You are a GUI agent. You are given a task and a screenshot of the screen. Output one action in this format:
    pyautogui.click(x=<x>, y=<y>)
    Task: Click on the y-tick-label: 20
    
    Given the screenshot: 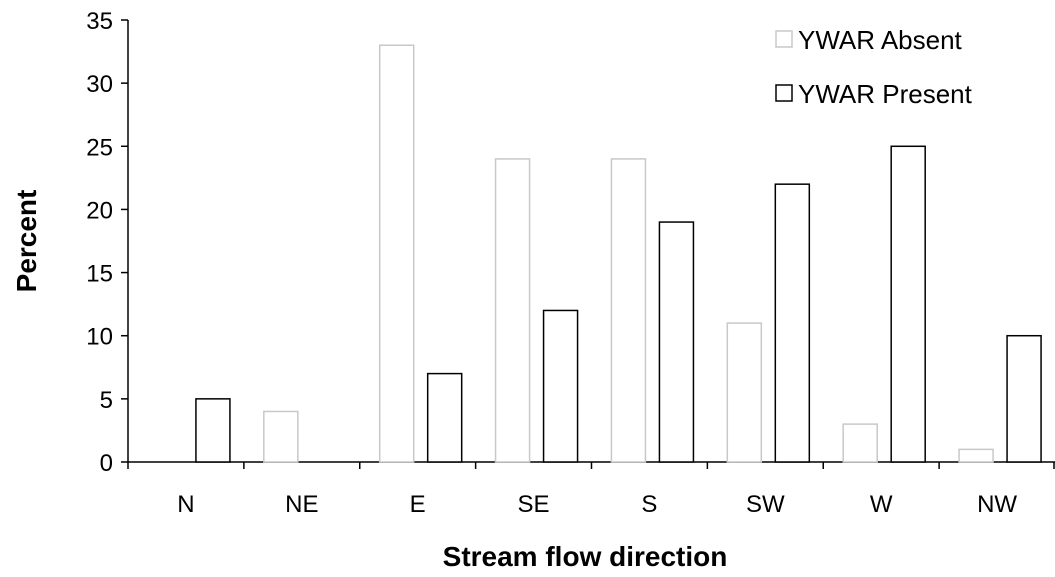 What is the action you would take?
    pyautogui.click(x=99, y=210)
    